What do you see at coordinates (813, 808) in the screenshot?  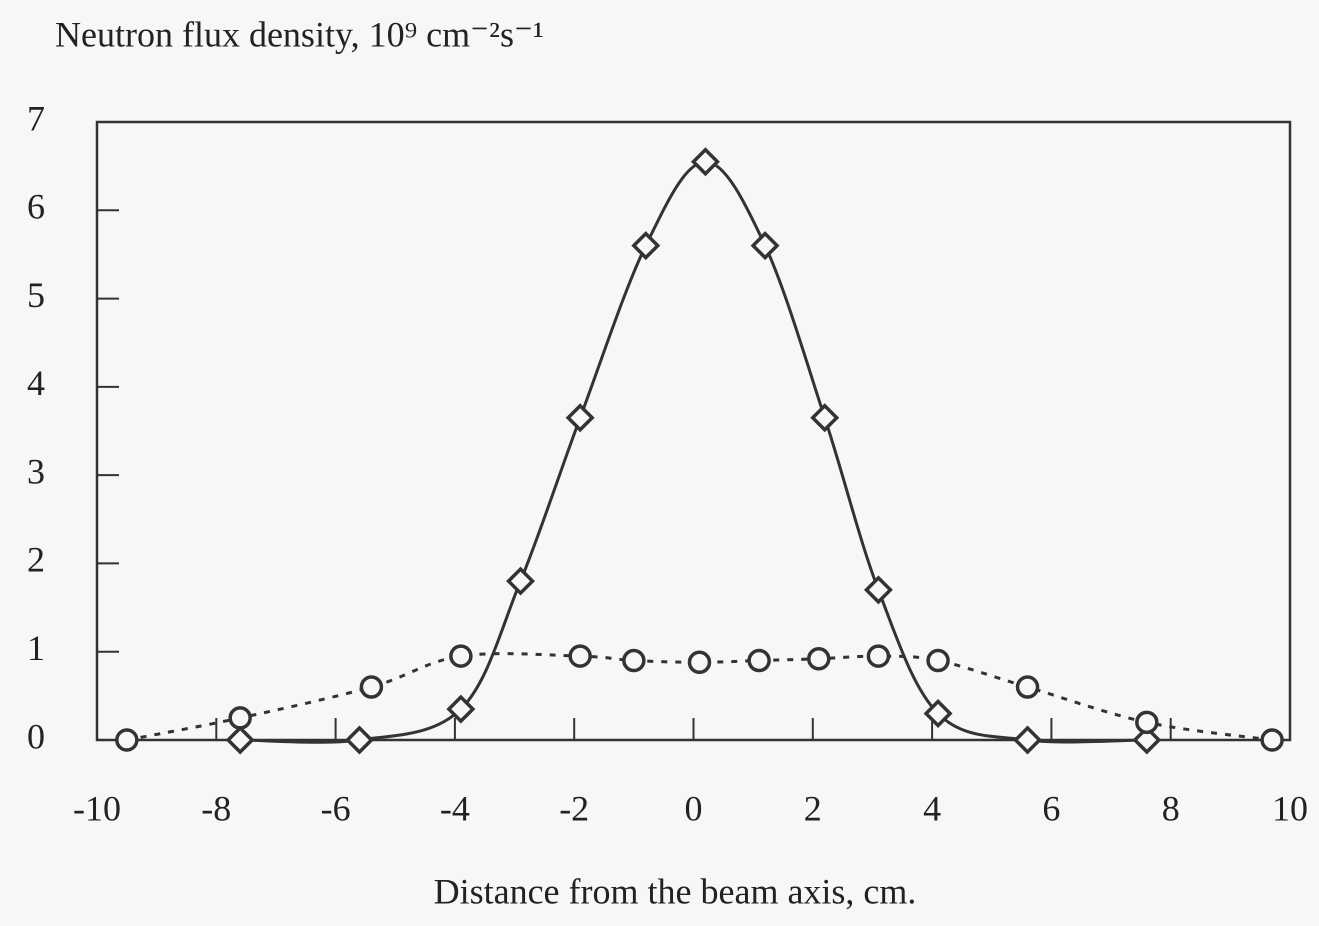 I see `x-tick-label: 2` at bounding box center [813, 808].